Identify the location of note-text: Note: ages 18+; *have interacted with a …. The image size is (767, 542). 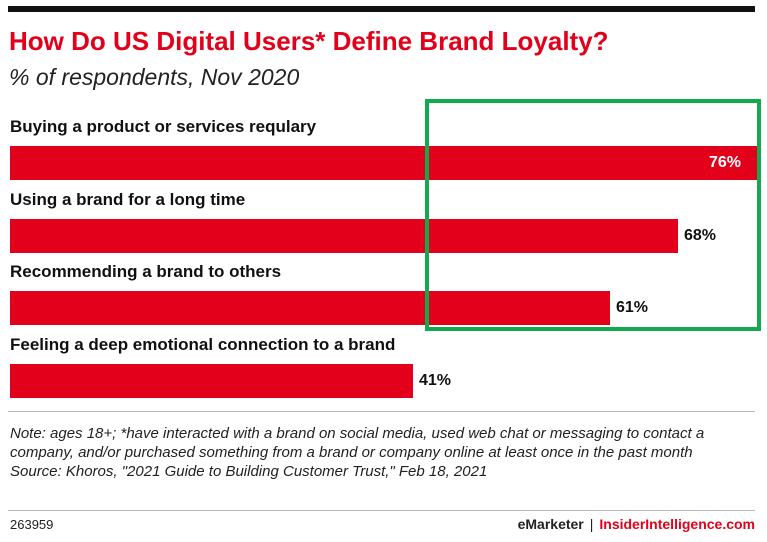
(357, 443).